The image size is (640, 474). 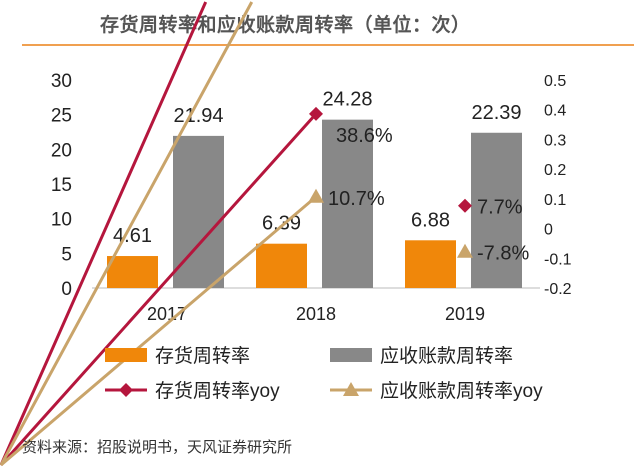 I want to click on left-axis-tick: 15, so click(x=61, y=185).